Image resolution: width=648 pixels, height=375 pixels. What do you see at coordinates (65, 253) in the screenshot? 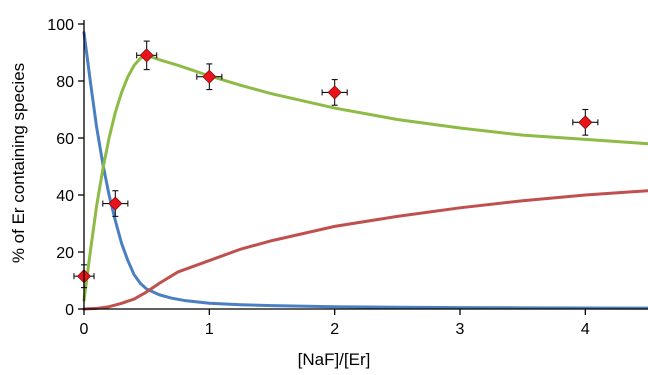
I see `y-tick-label: 20` at bounding box center [65, 253].